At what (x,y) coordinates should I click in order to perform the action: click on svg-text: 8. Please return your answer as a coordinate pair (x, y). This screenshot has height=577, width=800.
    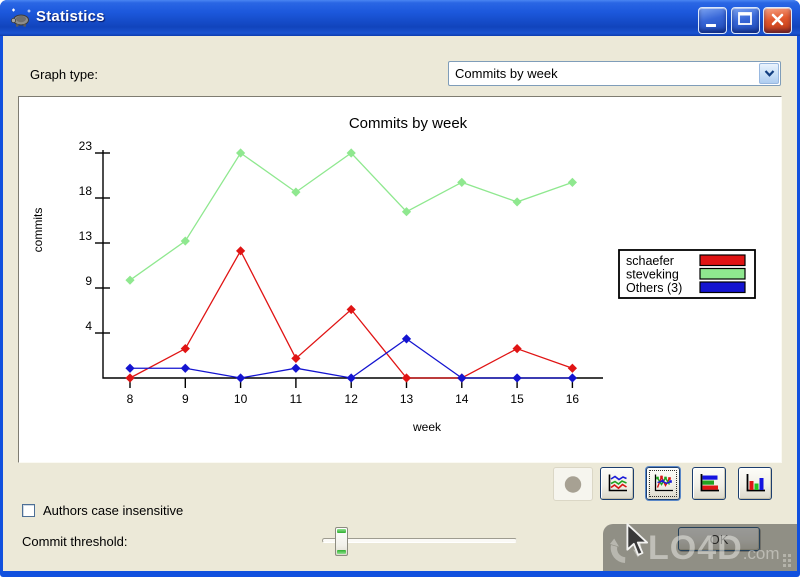
    Looking at the image, I should click on (130, 399).